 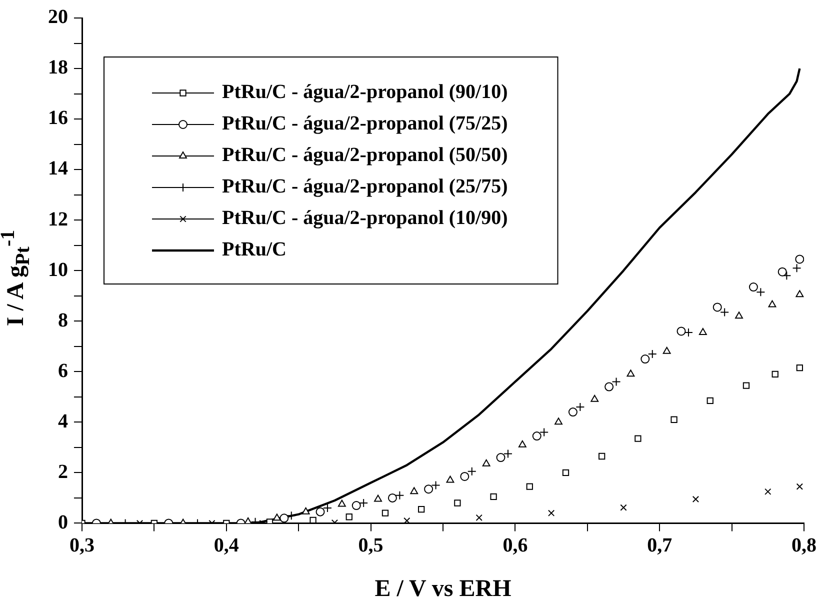 What do you see at coordinates (804, 545) in the screenshot?
I see `x-tick-label: 0,8` at bounding box center [804, 545].